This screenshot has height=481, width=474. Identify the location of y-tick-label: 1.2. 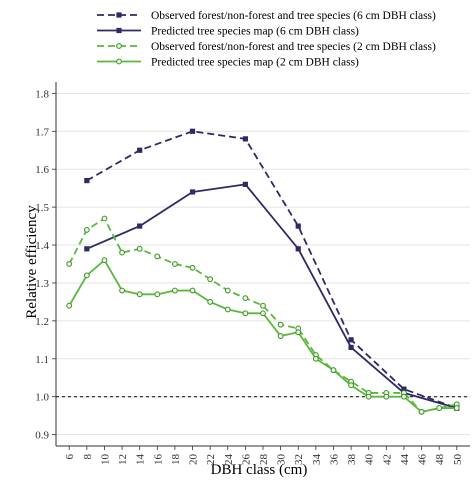
(42, 322).